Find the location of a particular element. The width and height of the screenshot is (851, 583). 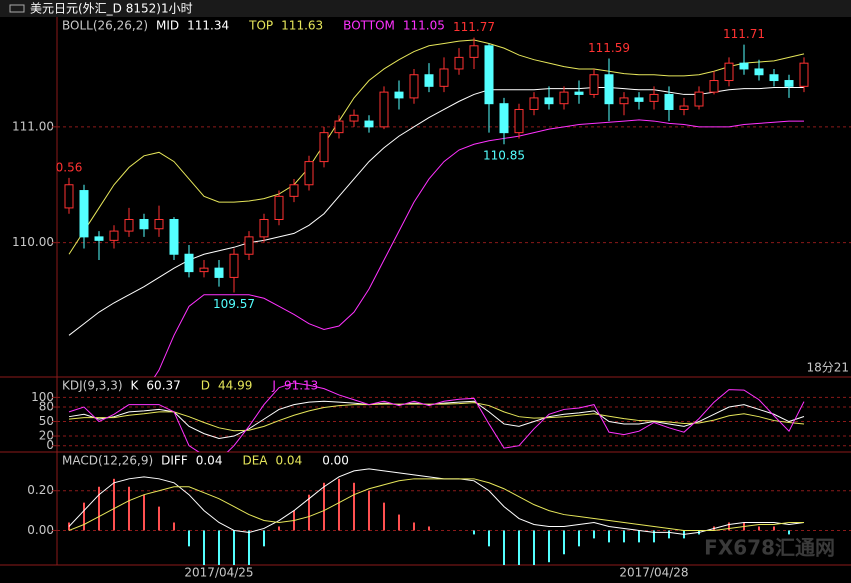

window-title: 美元日元(外汇_D 8152)1小时 is located at coordinates (111, 9).